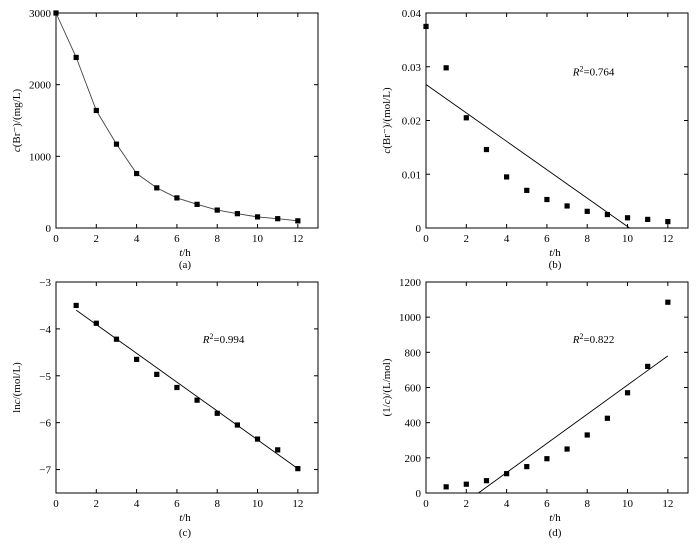 This screenshot has width=700, height=548. What do you see at coordinates (419, 229) in the screenshot?
I see `y-tick-label: 0` at bounding box center [419, 229].